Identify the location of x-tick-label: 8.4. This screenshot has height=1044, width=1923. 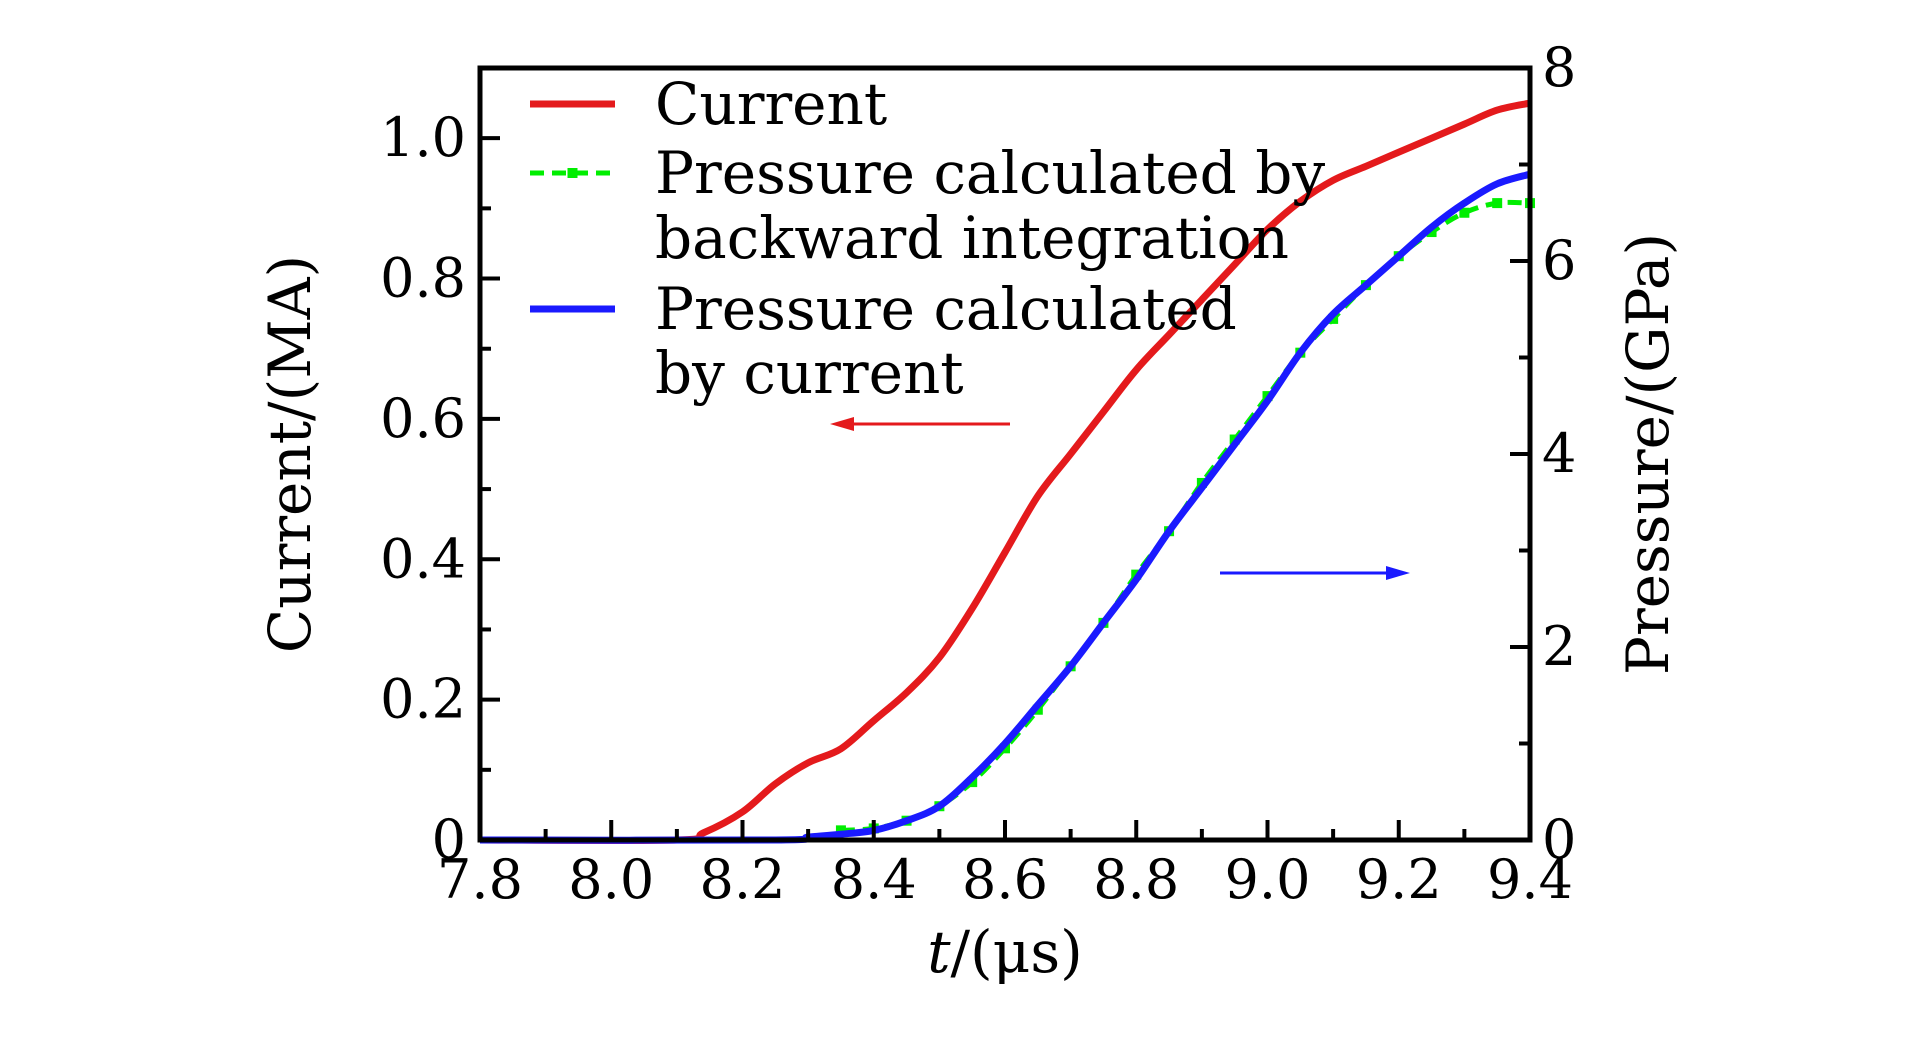
(874, 879).